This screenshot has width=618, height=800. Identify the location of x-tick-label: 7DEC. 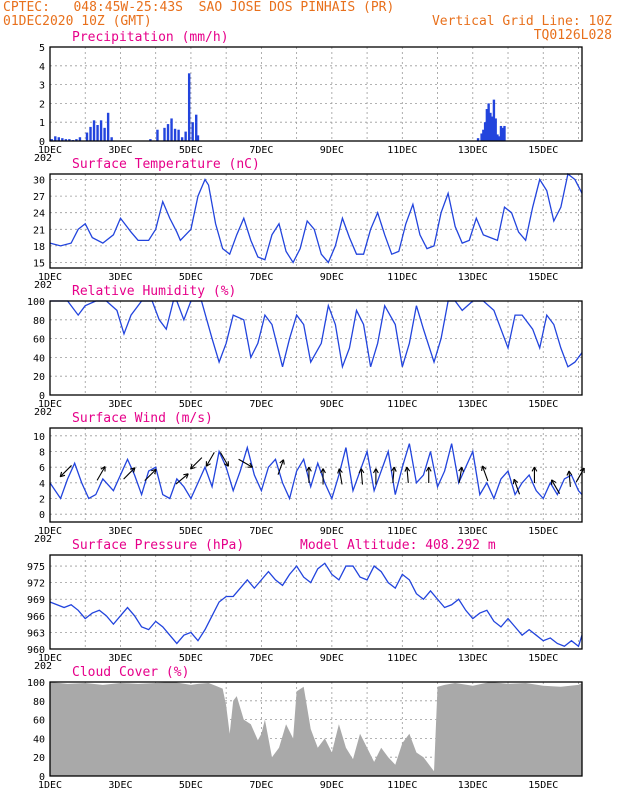
(261, 531).